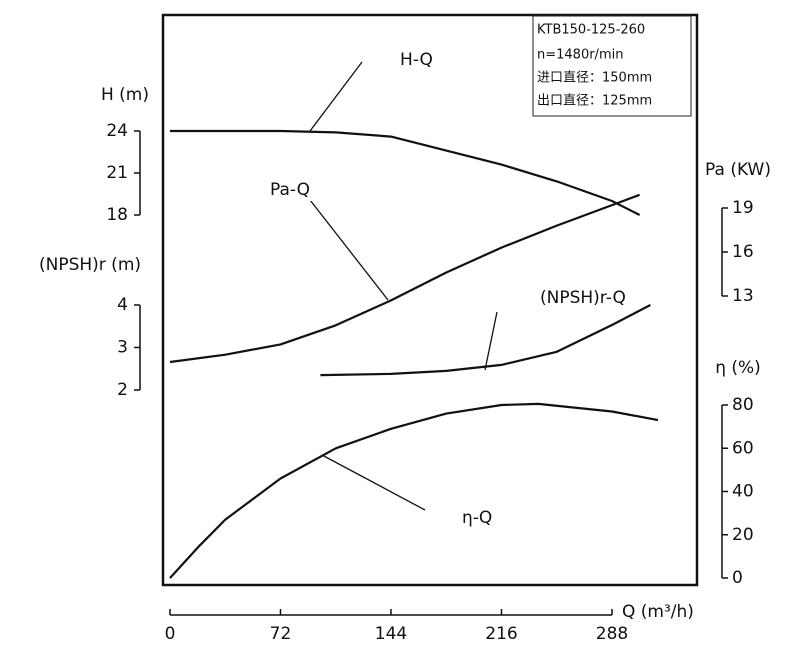 The width and height of the screenshot is (800, 651). What do you see at coordinates (612, 634) in the screenshot?
I see `x-tick-label: 288` at bounding box center [612, 634].